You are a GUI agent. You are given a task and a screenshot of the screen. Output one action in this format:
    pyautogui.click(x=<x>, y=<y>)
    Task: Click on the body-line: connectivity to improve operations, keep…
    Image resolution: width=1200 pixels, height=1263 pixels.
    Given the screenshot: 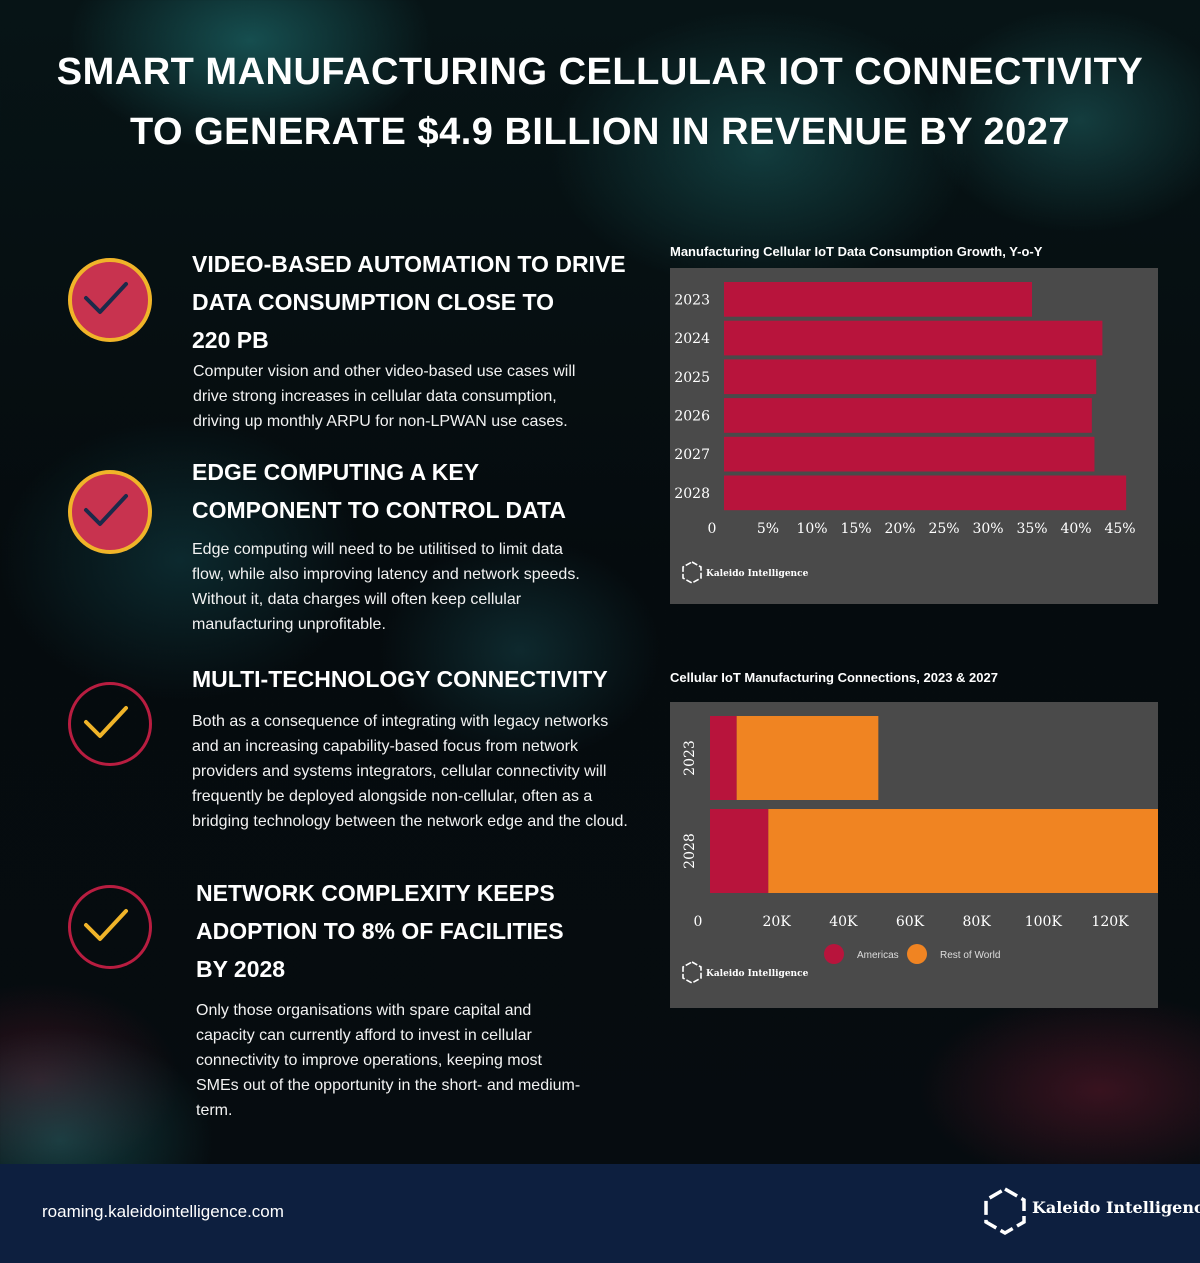 What is the action you would take?
    pyautogui.click(x=369, y=1060)
    